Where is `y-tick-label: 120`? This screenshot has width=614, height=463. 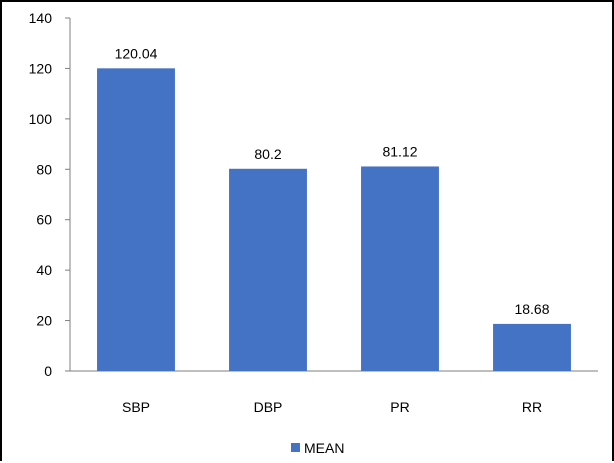
y-tick-label: 120 is located at coordinates (41, 68).